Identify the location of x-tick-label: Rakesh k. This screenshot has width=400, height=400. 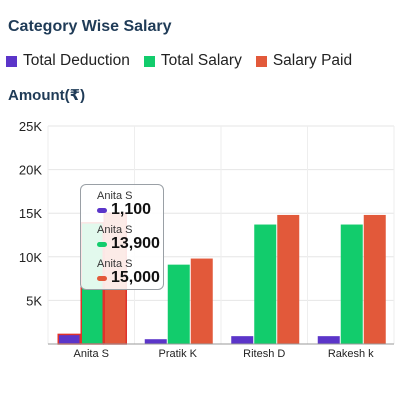
(351, 354).